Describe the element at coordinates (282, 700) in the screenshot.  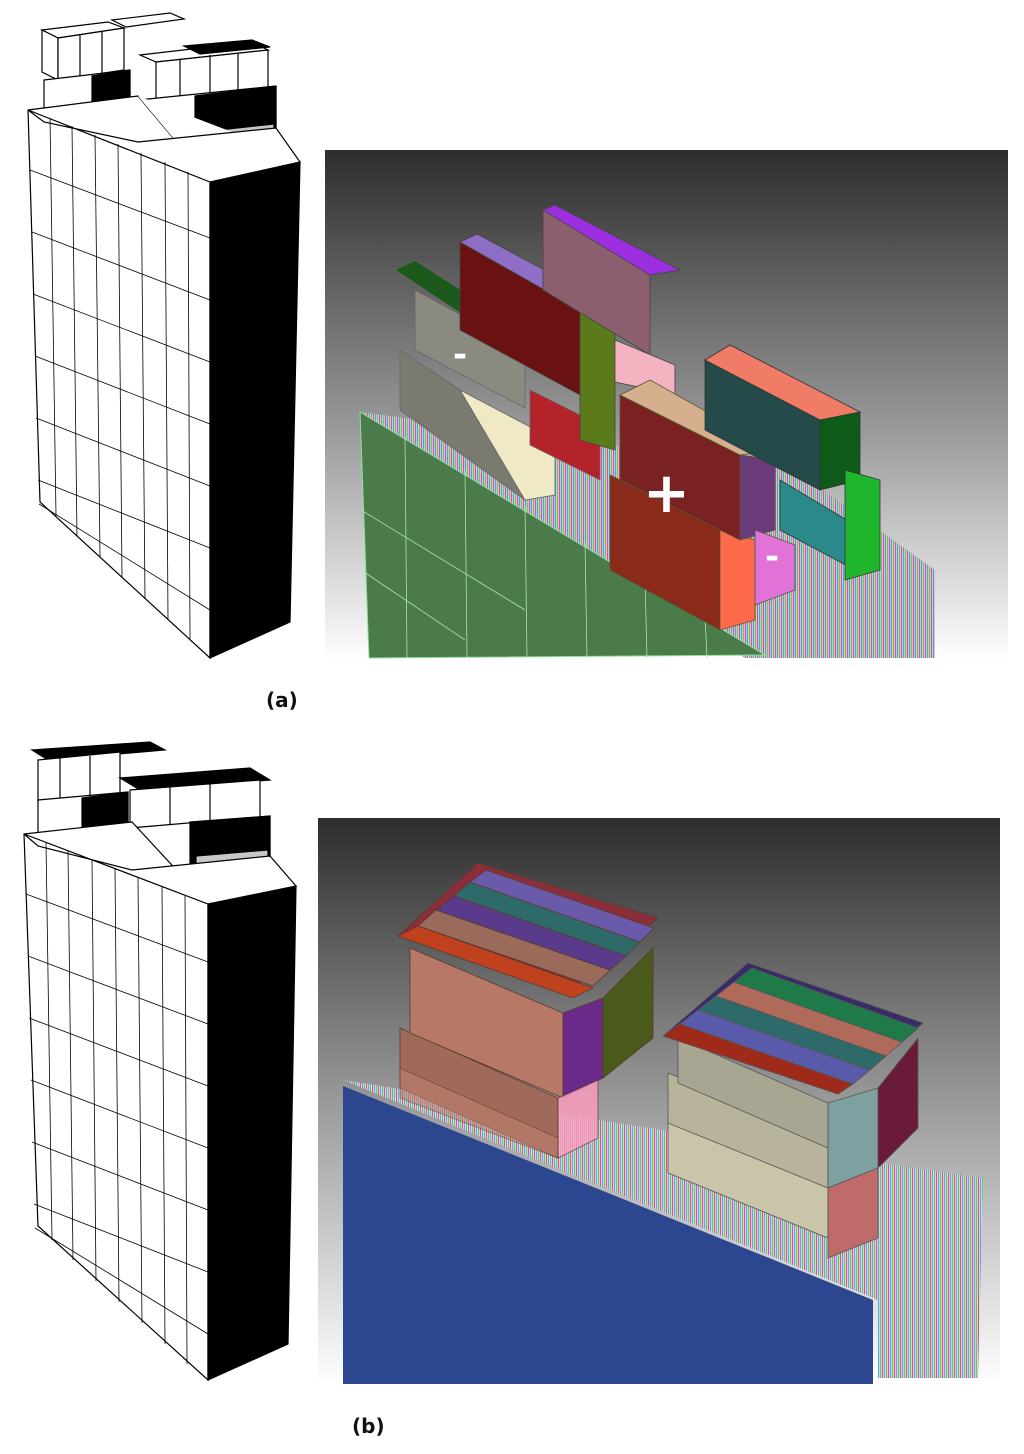
I see `caption-a: (a)` at that location.